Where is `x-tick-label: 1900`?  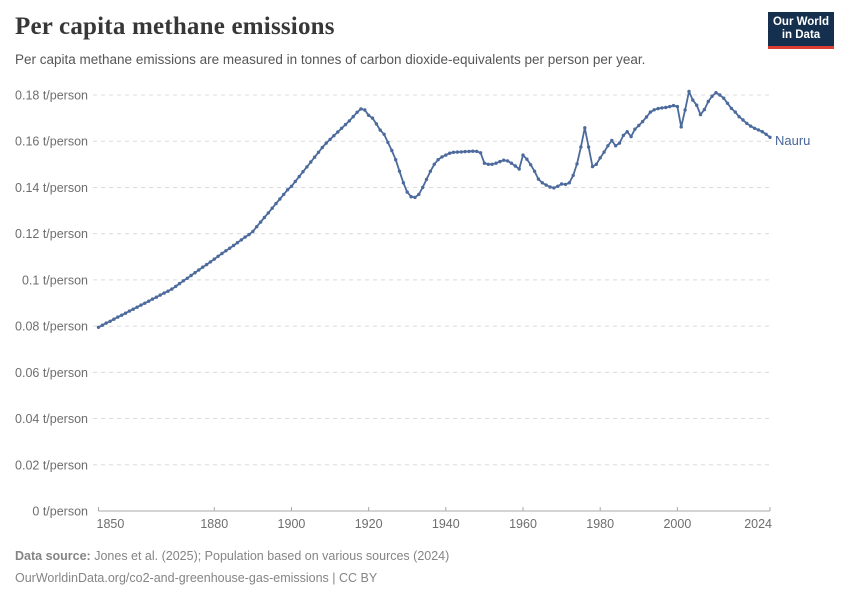 x-tick-label: 1900 is located at coordinates (292, 524).